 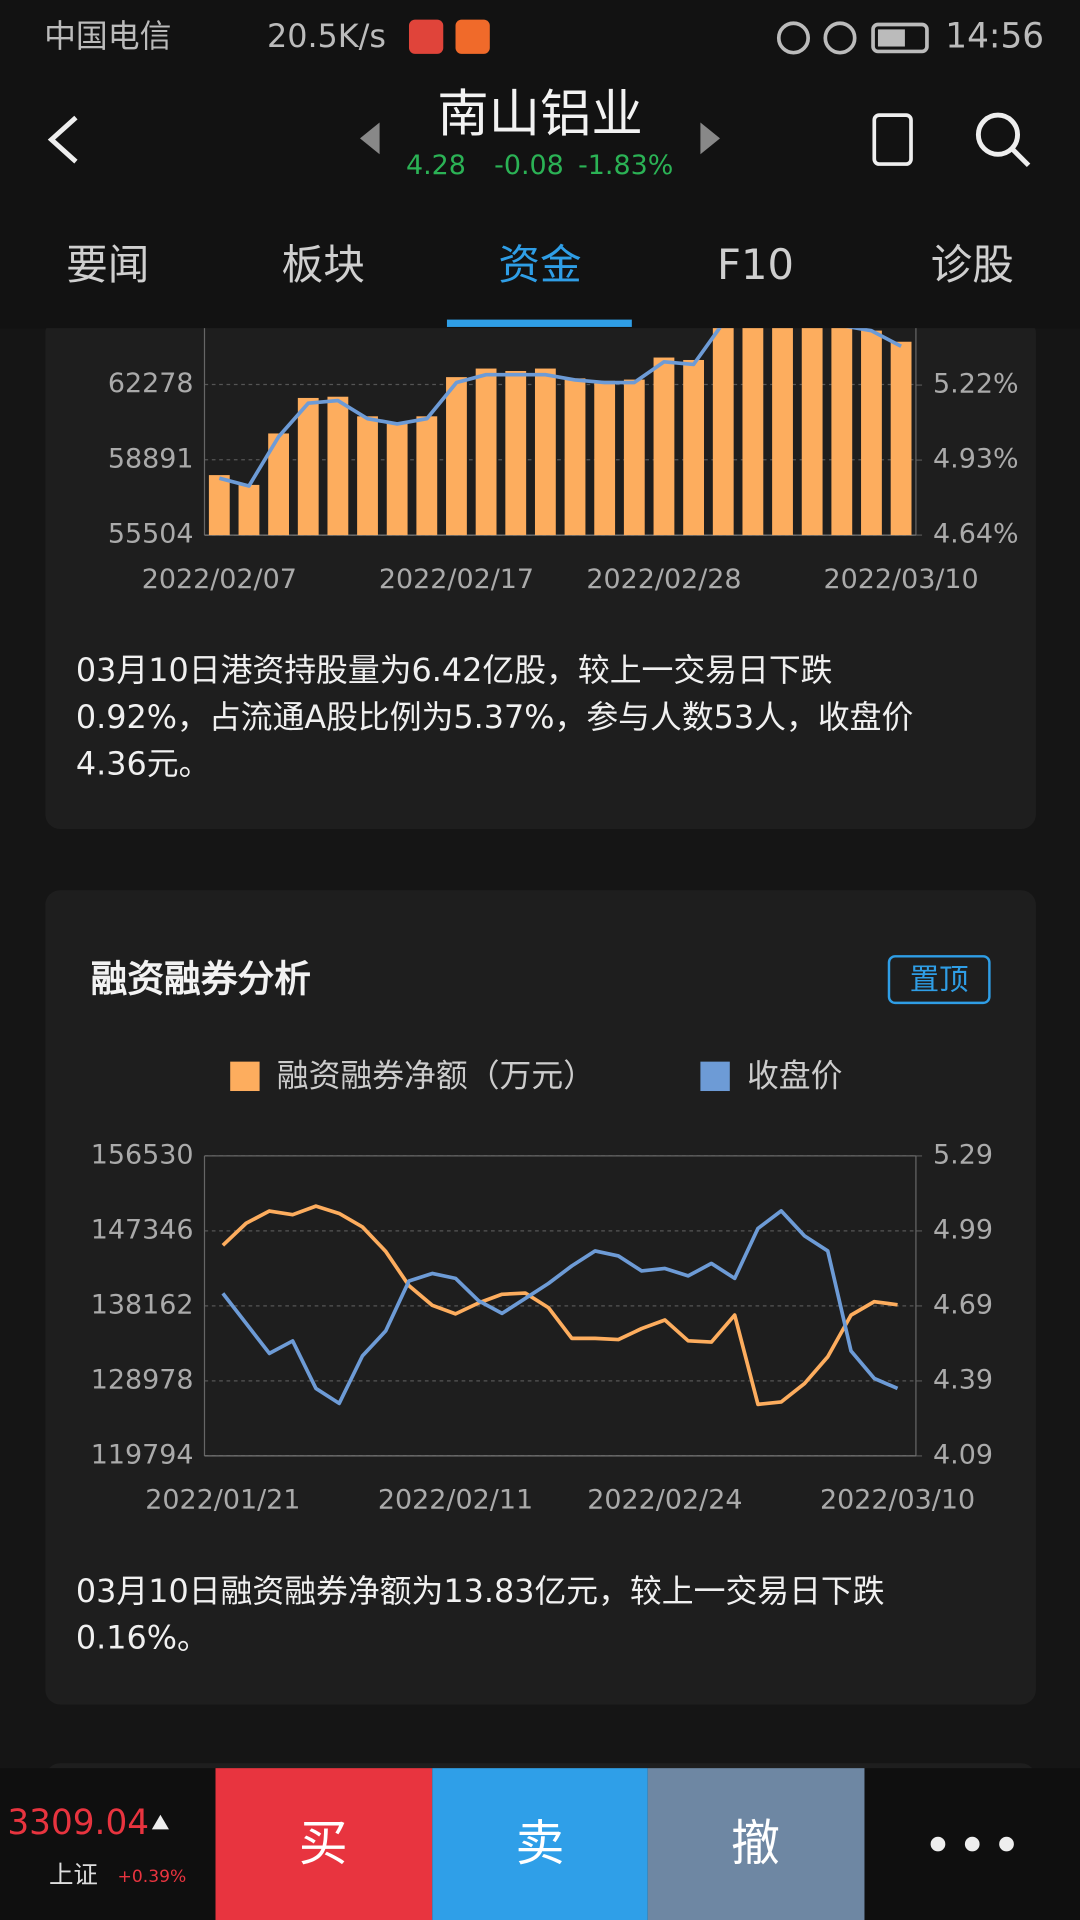 I want to click on stock-price: 4.28, so click(x=436, y=165).